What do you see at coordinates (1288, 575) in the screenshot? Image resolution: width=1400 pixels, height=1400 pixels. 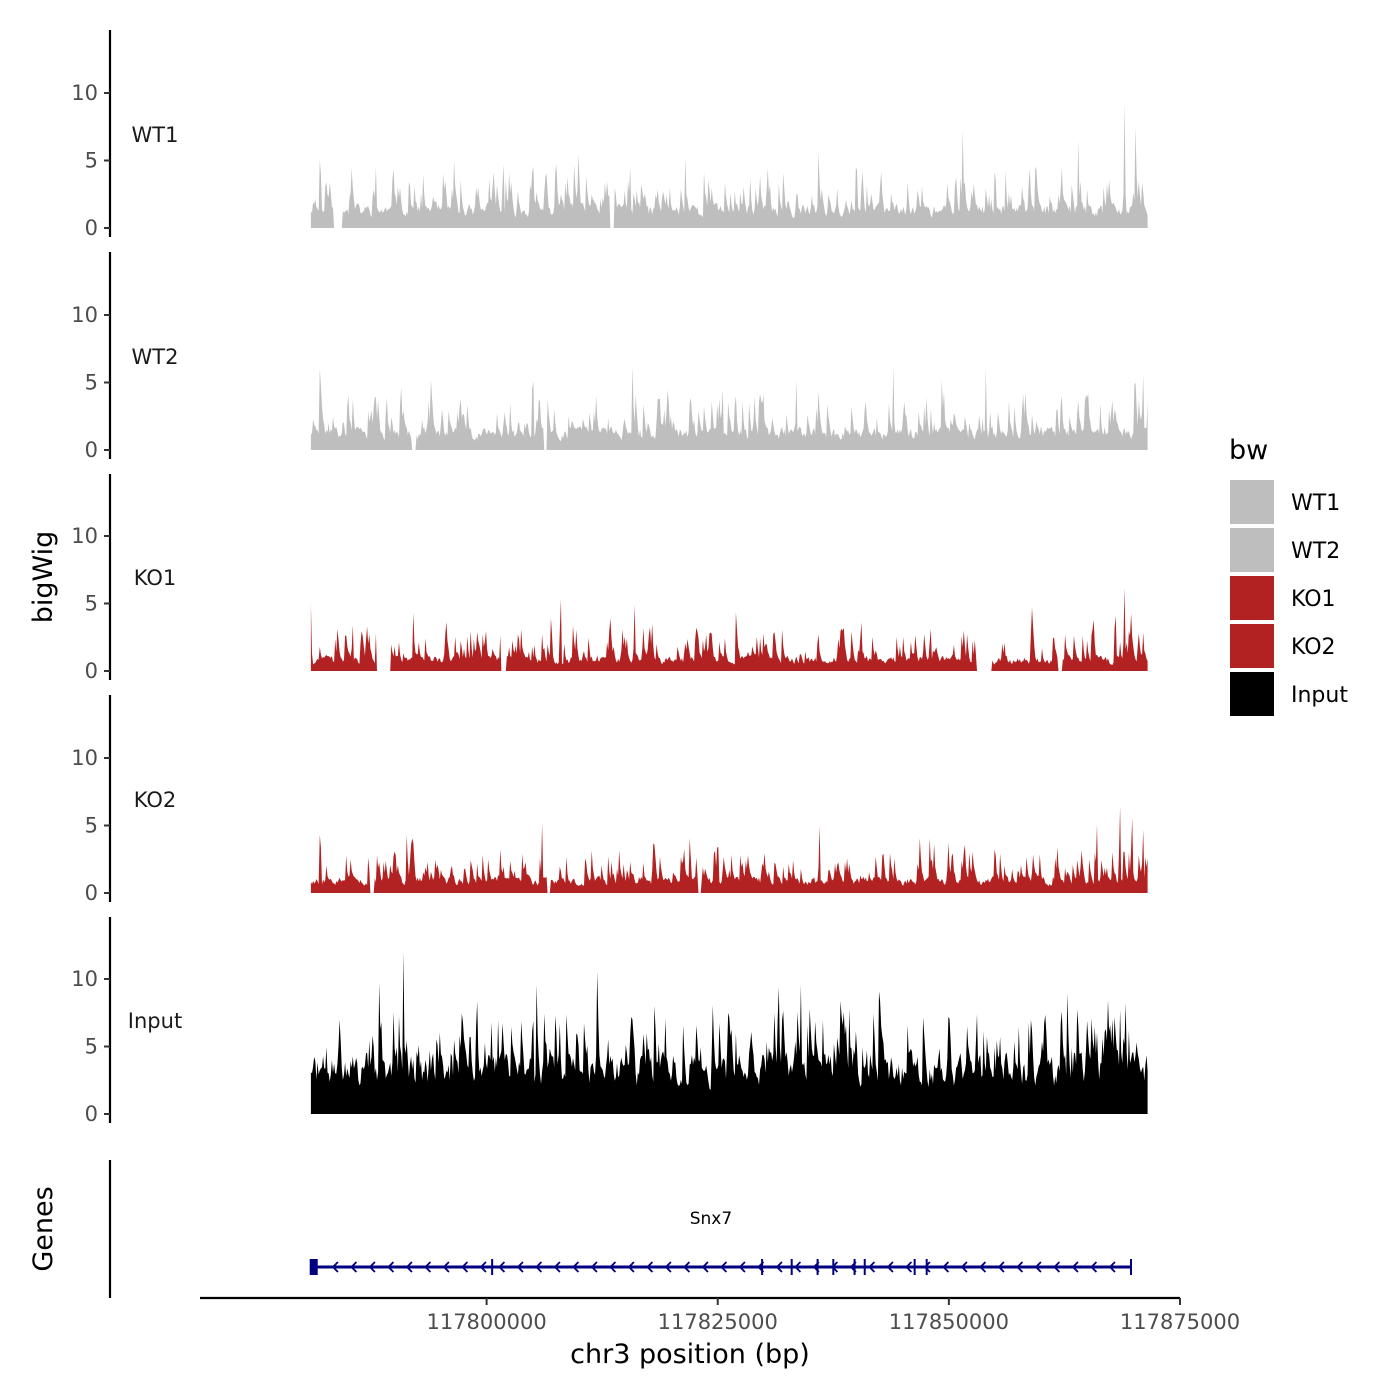 I see `legend: bw WT1 WT2 KO1 KO2 Input` at bounding box center [1288, 575].